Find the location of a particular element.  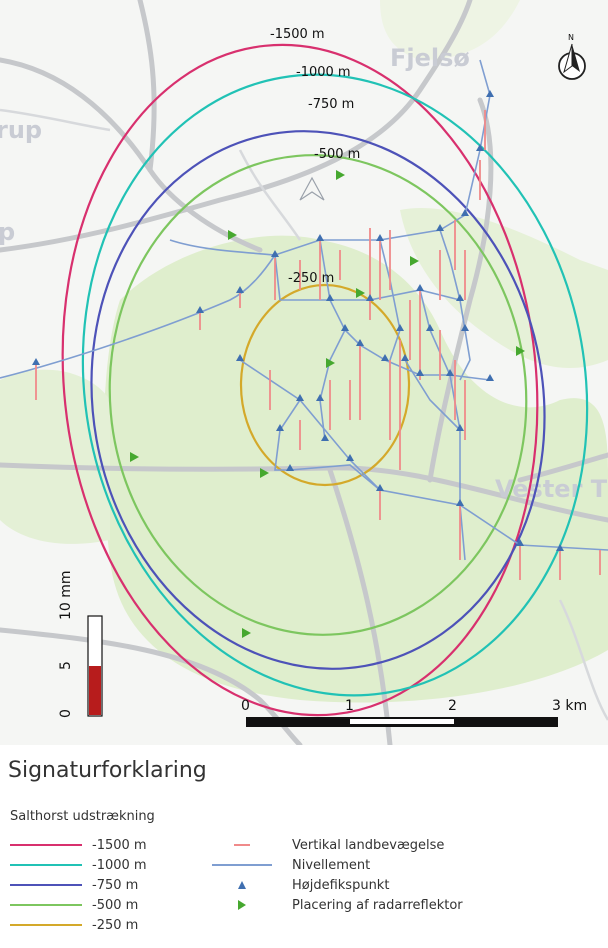

place-name-p: p is located at coordinates (7, 232).